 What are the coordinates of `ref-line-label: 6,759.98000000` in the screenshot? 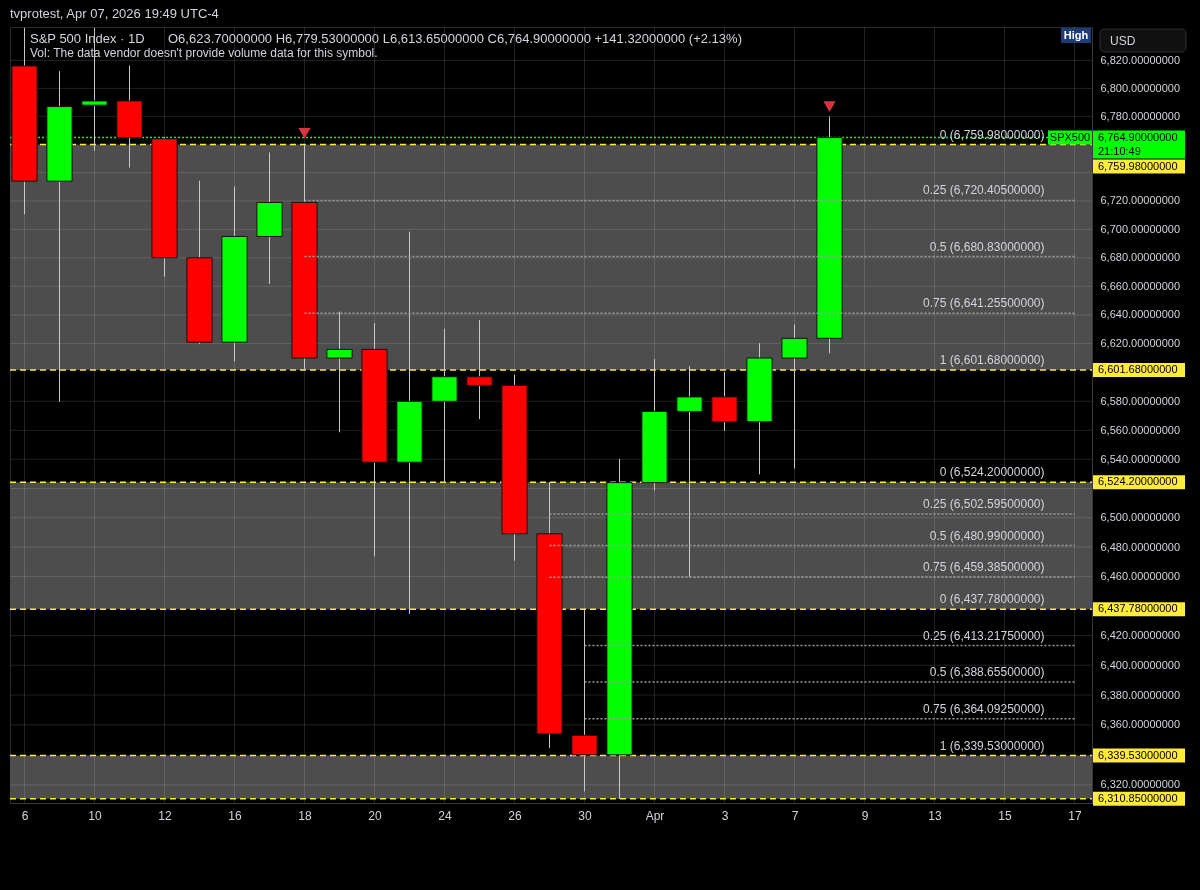 It's located at (1138, 165).